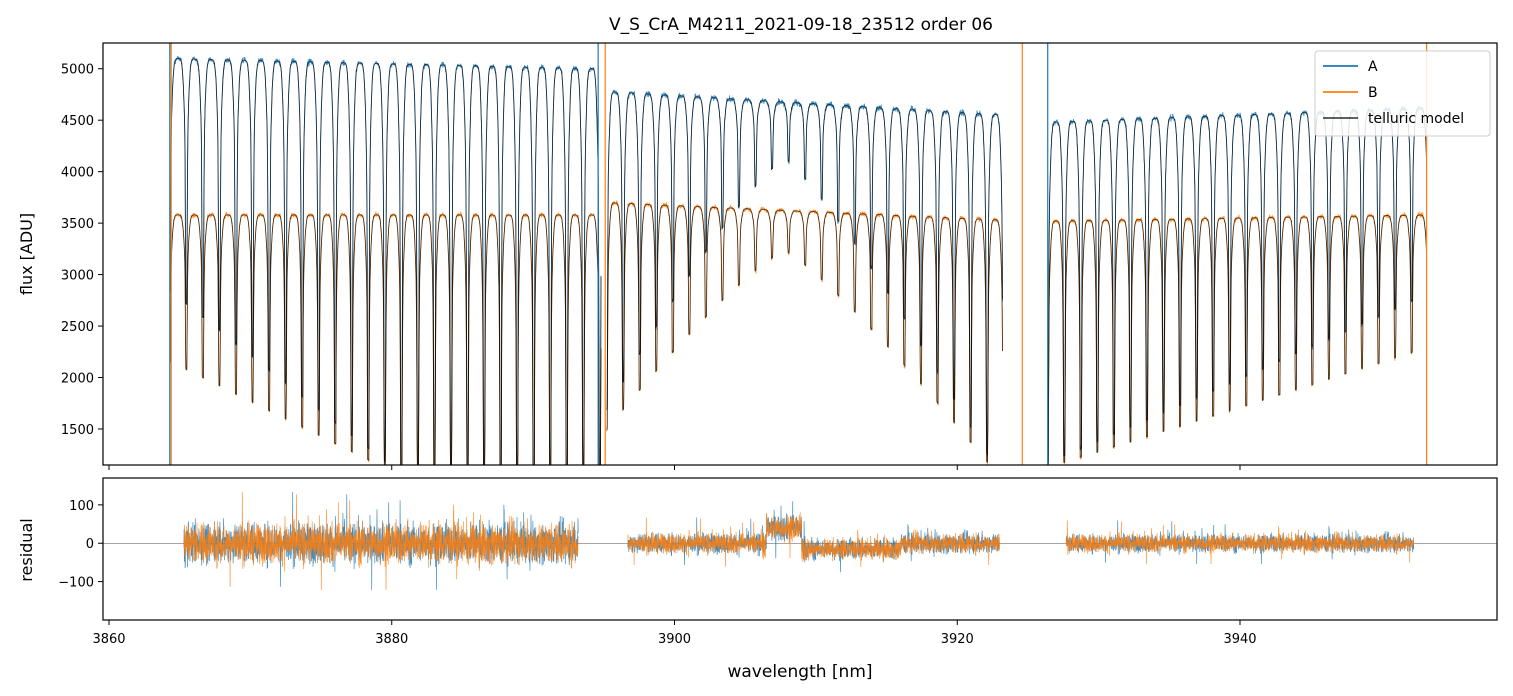  I want to click on top-y-tick-label: 2000, so click(77, 379).